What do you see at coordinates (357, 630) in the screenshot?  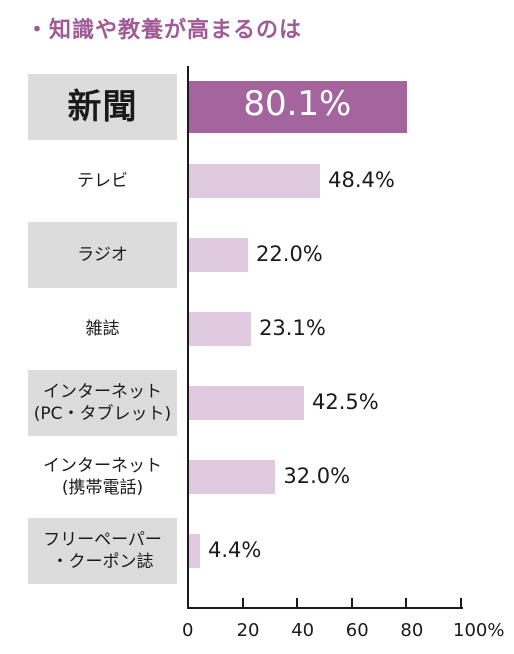 I see `x-tick-label: 60` at bounding box center [357, 630].